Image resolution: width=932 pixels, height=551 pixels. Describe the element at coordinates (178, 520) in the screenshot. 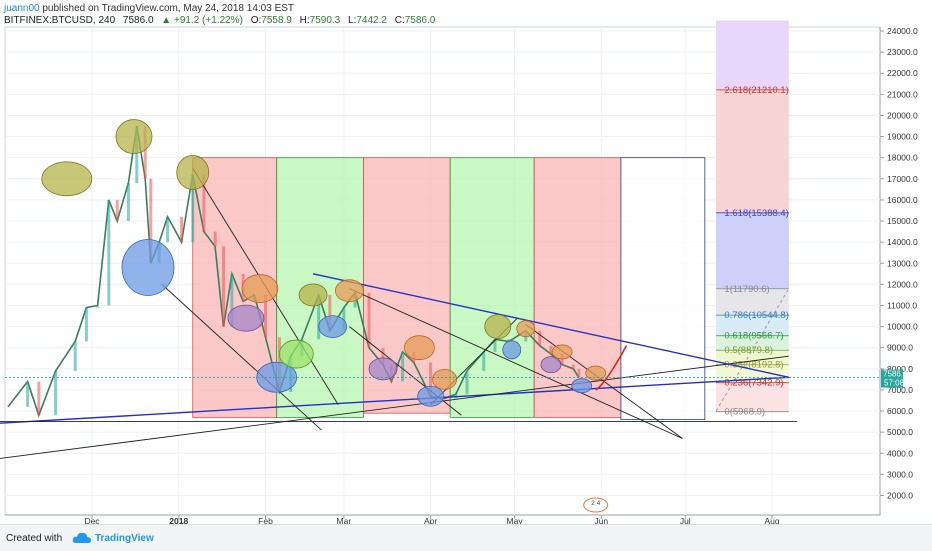

I see `x-tick-label: 2018` at that location.